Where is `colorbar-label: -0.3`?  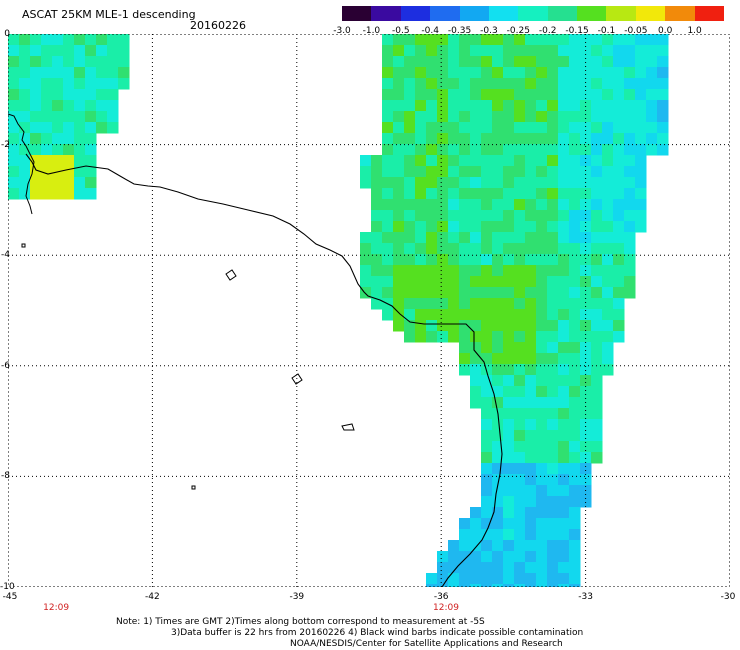 colorbar-label: -0.3 is located at coordinates (489, 31).